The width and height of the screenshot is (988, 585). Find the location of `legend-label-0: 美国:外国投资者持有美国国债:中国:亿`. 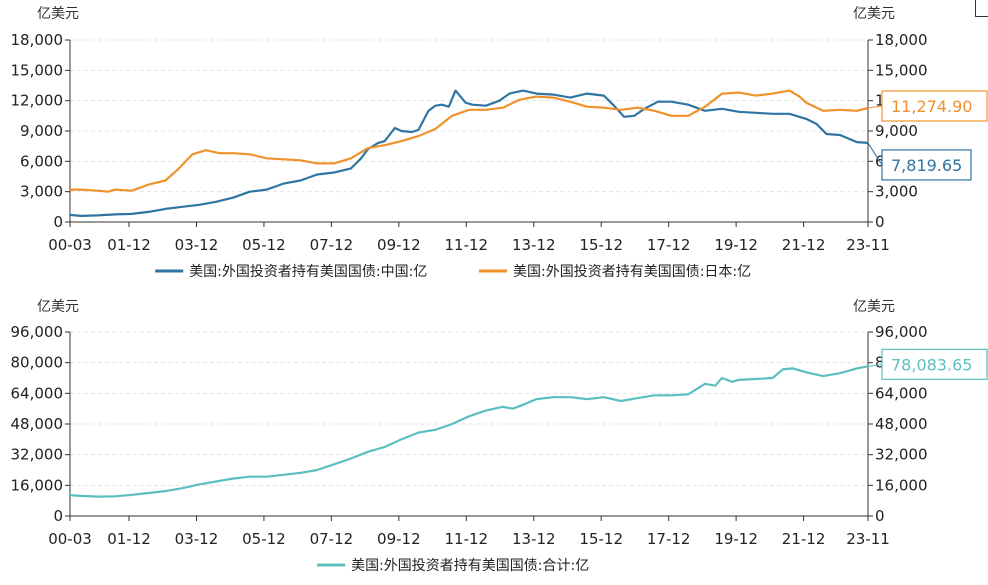

legend-label-0: 美国:外国投资者持有美国国债:中国:亿 is located at coordinates (308, 272).